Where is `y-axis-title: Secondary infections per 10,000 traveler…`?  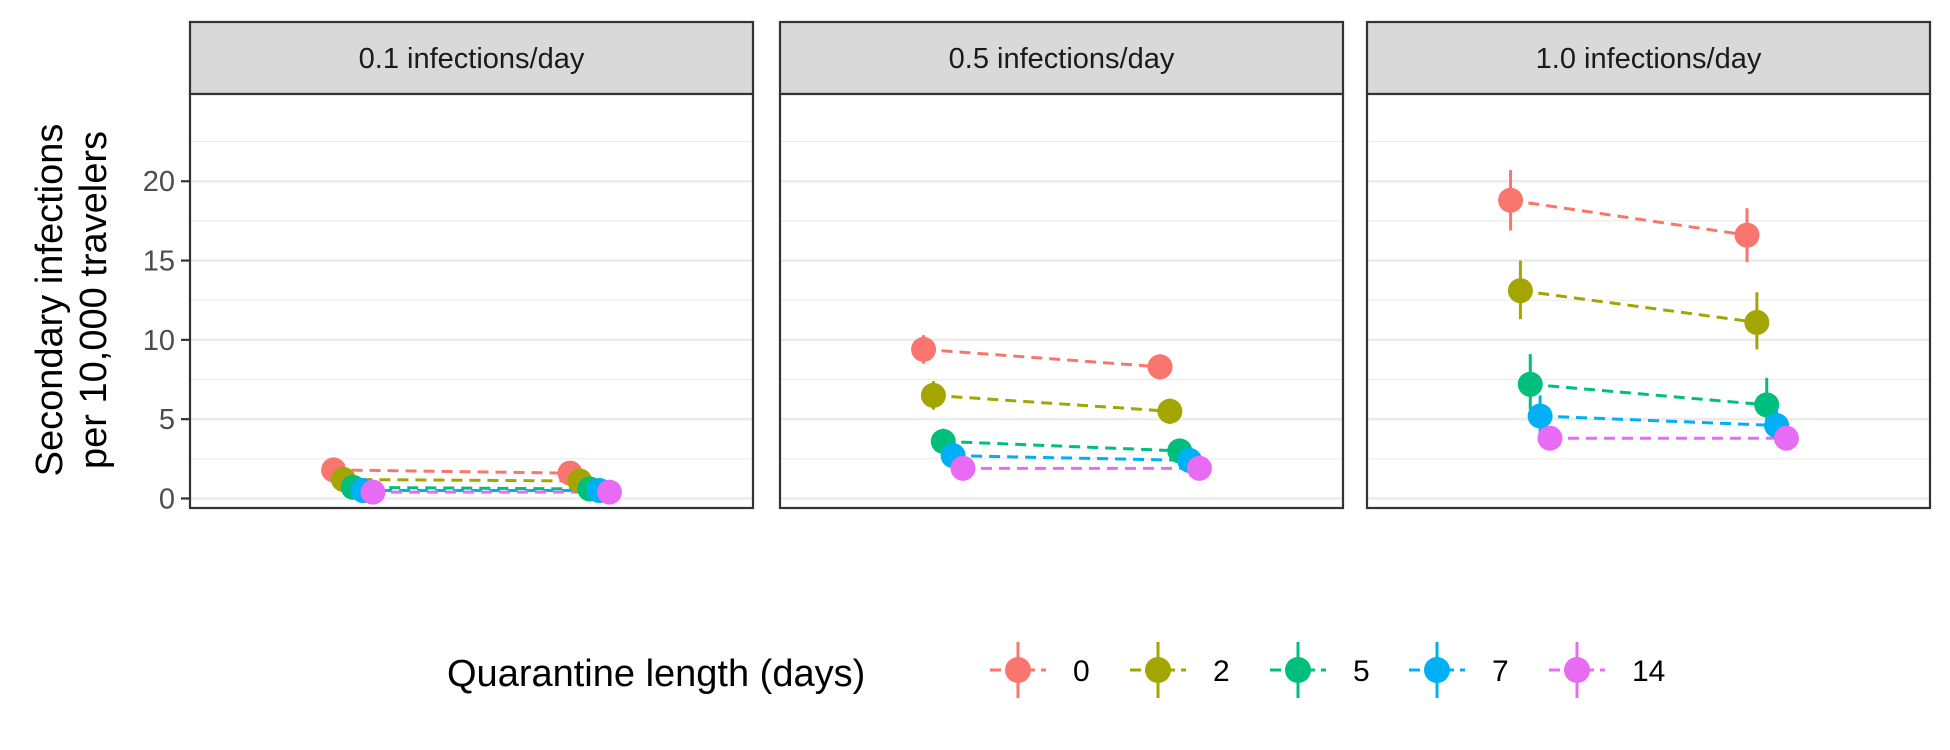 y-axis-title: Secondary infections per 10,000 traveler… is located at coordinates (72, 300).